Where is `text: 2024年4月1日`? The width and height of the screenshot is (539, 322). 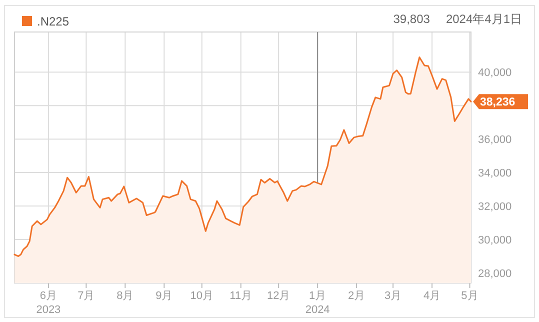
text: 2024年4月1日 is located at coordinates (484, 19).